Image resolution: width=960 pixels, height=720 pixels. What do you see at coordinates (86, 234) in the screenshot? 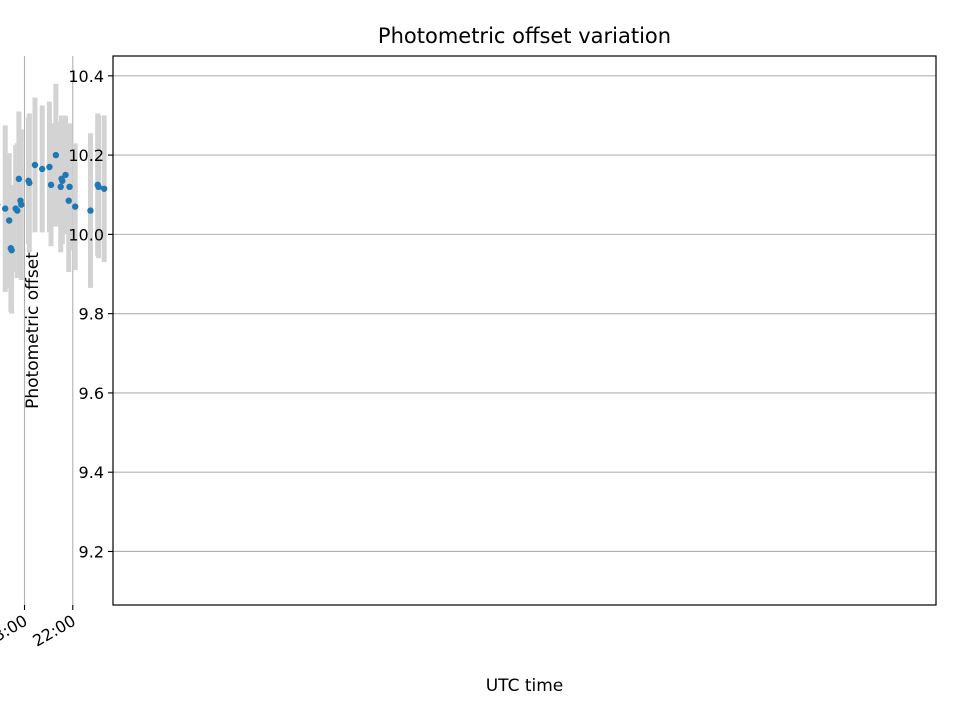
I see `y-tick-label: 10.0` at bounding box center [86, 234].